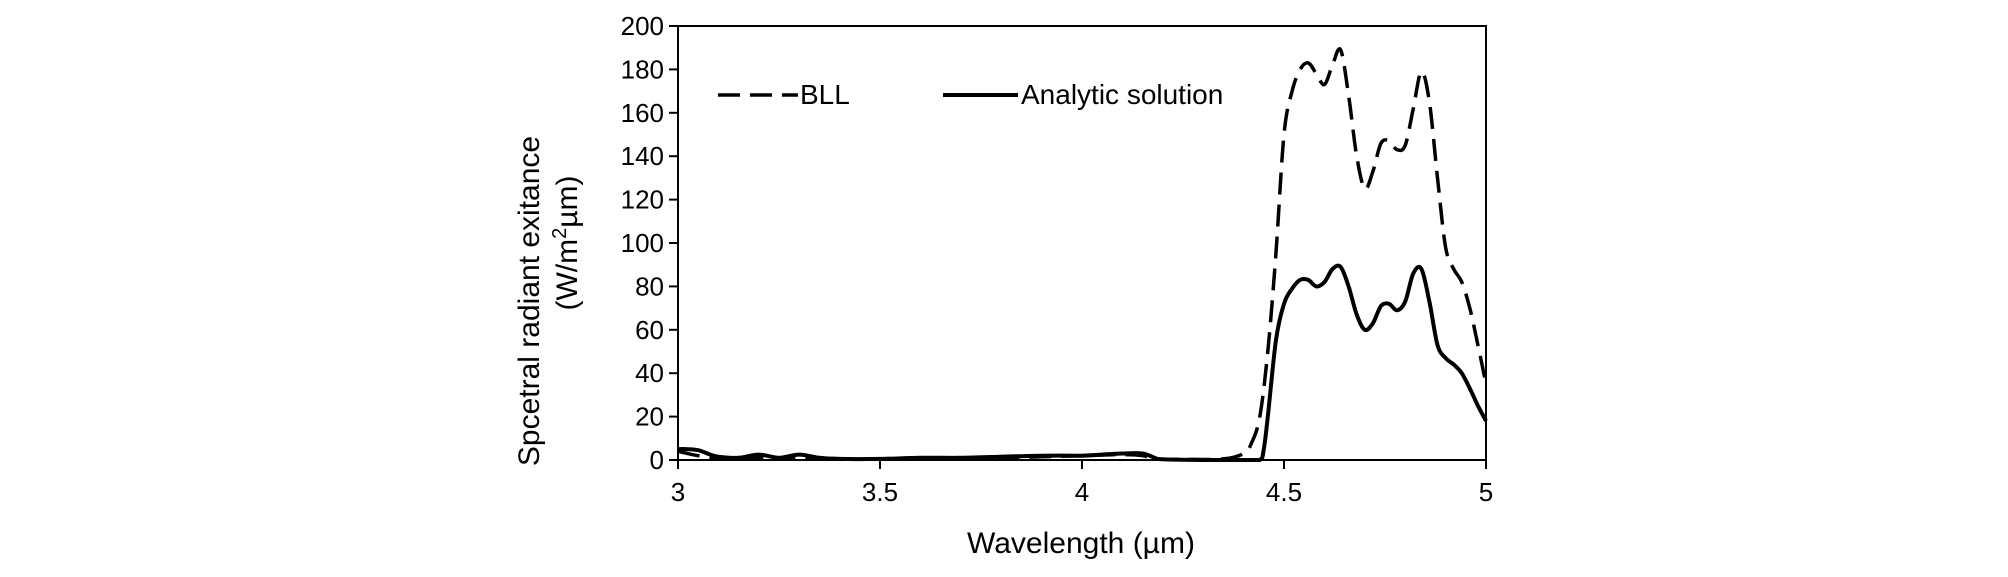 Image resolution: width=2008 pixels, height=577 pixels. What do you see at coordinates (642, 200) in the screenshot?
I see `y-tick-label: 120` at bounding box center [642, 200].